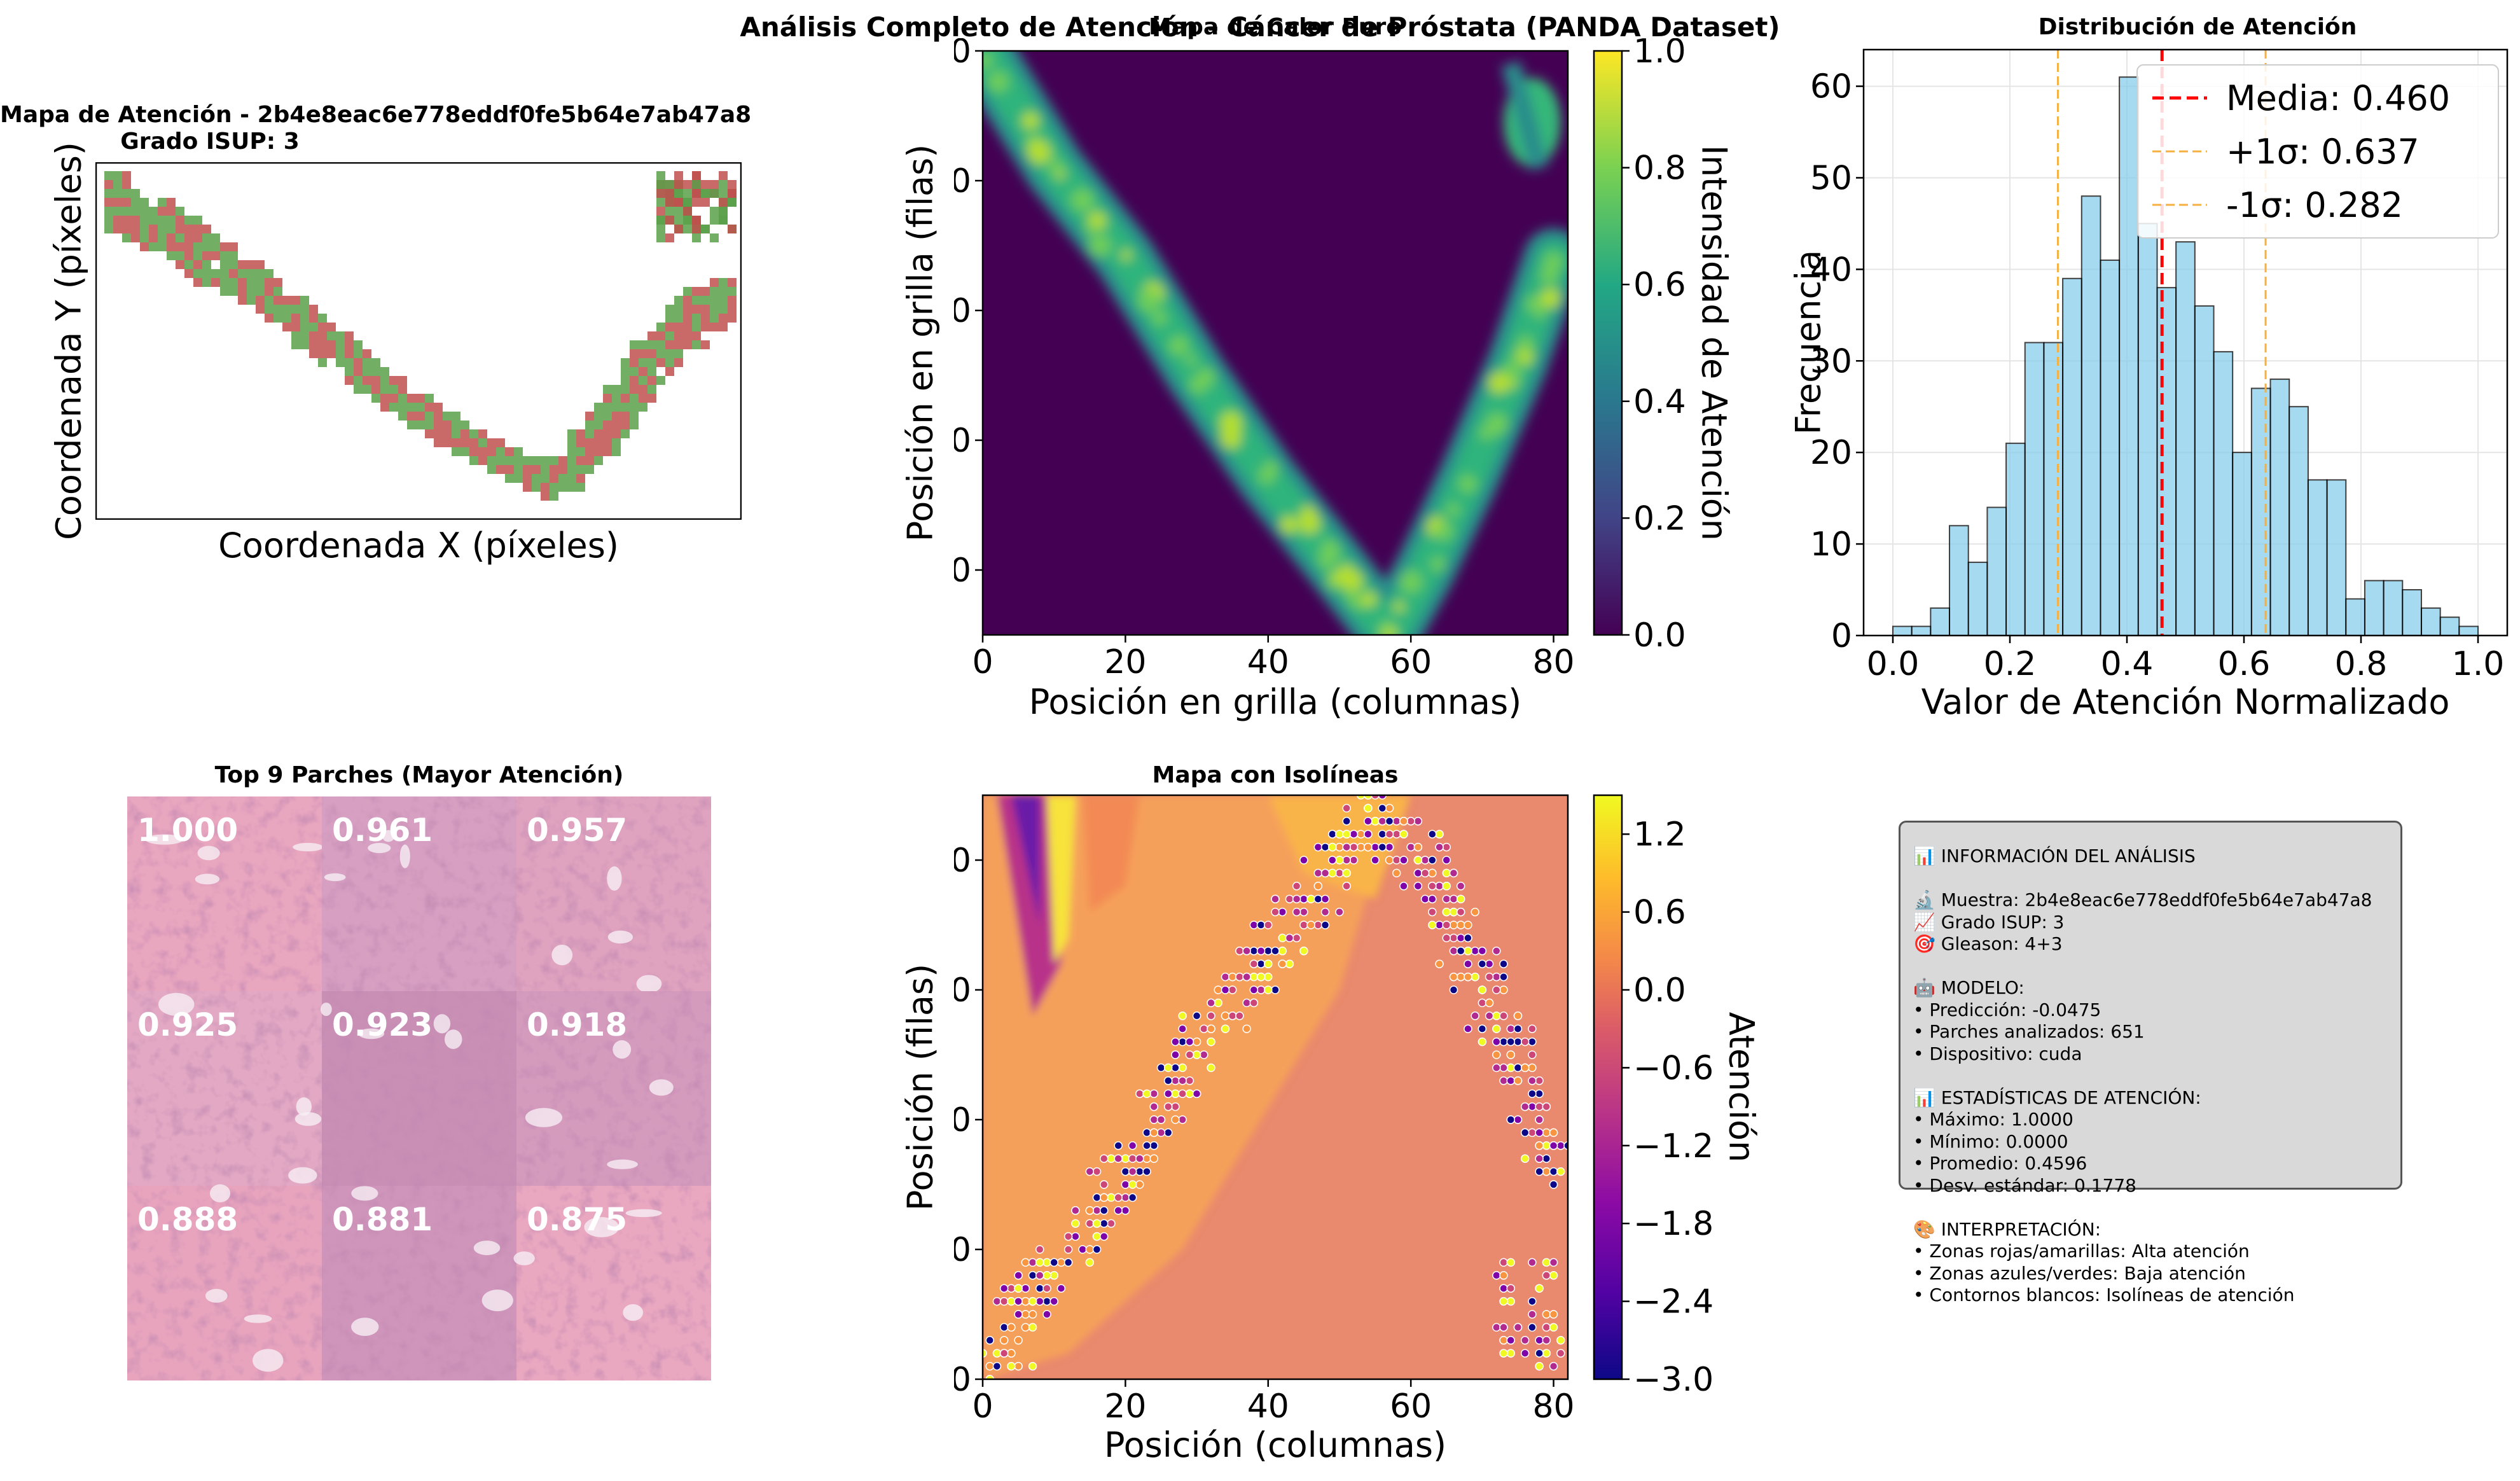 The image size is (2520, 1481). What do you see at coordinates (2185, 342) in the screenshot?
I see `histogram-axes-frame` at bounding box center [2185, 342].